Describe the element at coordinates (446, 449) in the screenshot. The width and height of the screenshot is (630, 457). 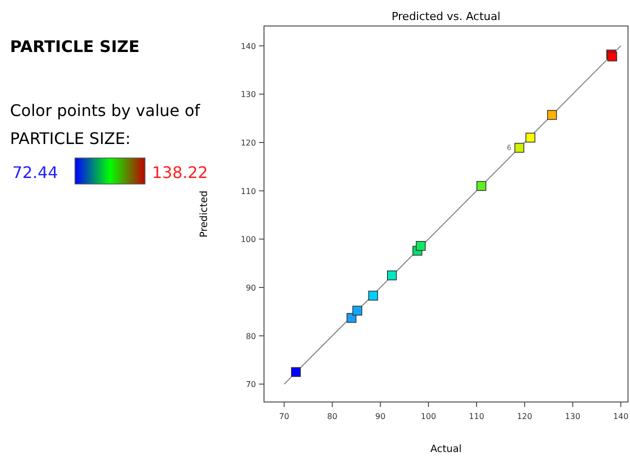
I see `x-axis-title: Actual` at that location.